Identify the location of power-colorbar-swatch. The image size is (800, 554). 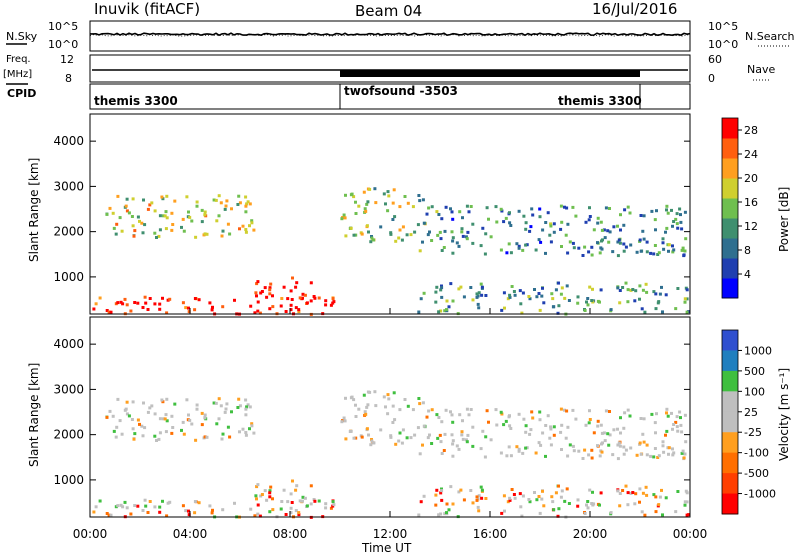
(730, 268).